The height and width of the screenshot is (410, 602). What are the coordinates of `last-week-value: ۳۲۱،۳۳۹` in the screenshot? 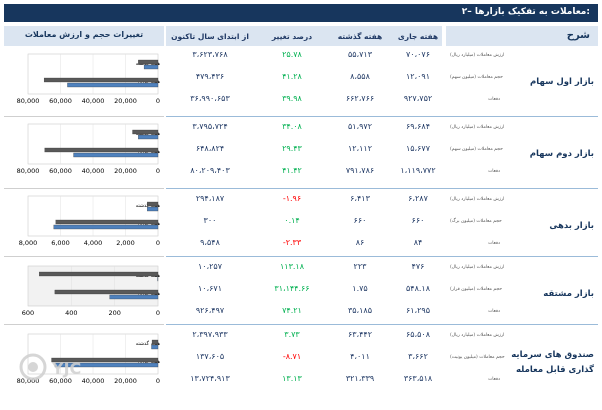 It's located at (360, 378).